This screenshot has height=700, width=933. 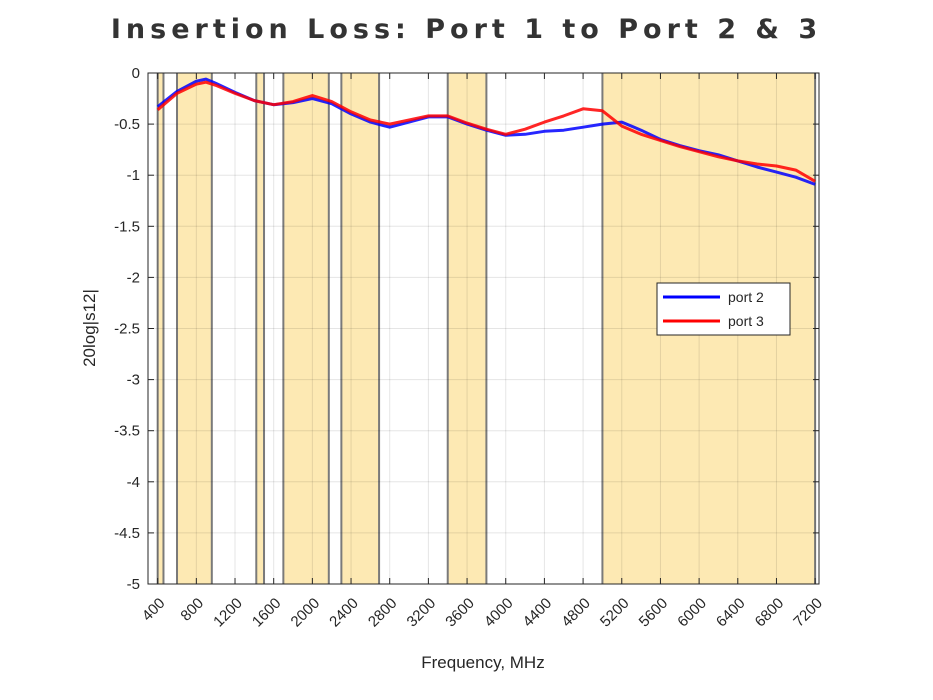 What do you see at coordinates (136, 73) in the screenshot?
I see `y-tick-label: 0` at bounding box center [136, 73].